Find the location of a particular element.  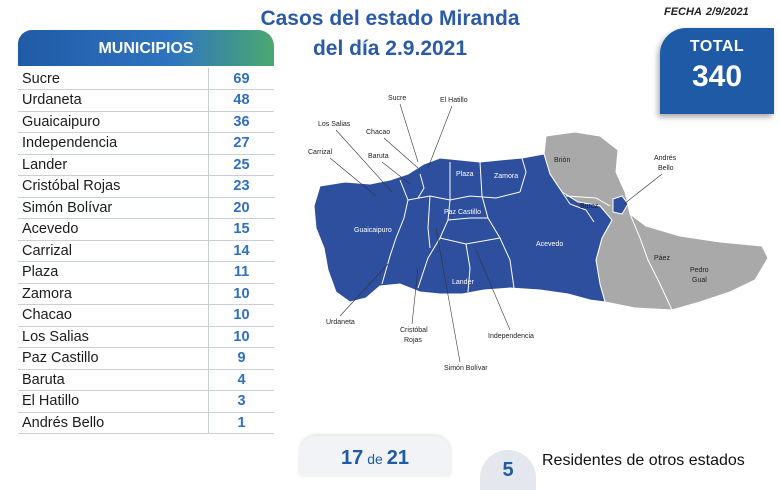

table-row: Simón Bolívar 20 is located at coordinates (146, 208).